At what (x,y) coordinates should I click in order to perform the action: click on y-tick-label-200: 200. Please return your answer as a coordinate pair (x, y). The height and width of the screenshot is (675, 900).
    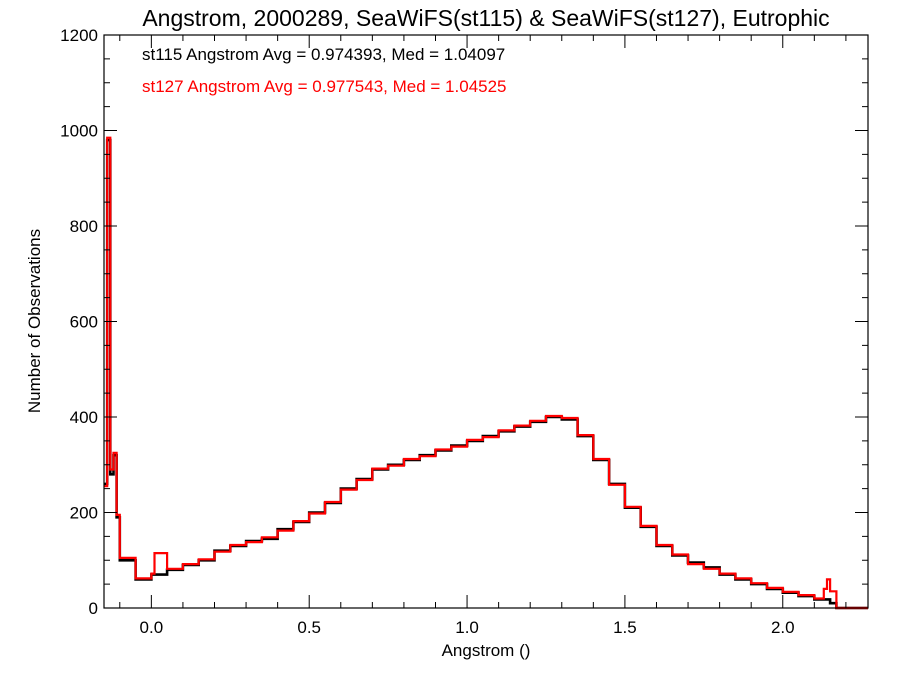
    Looking at the image, I should click on (84, 513).